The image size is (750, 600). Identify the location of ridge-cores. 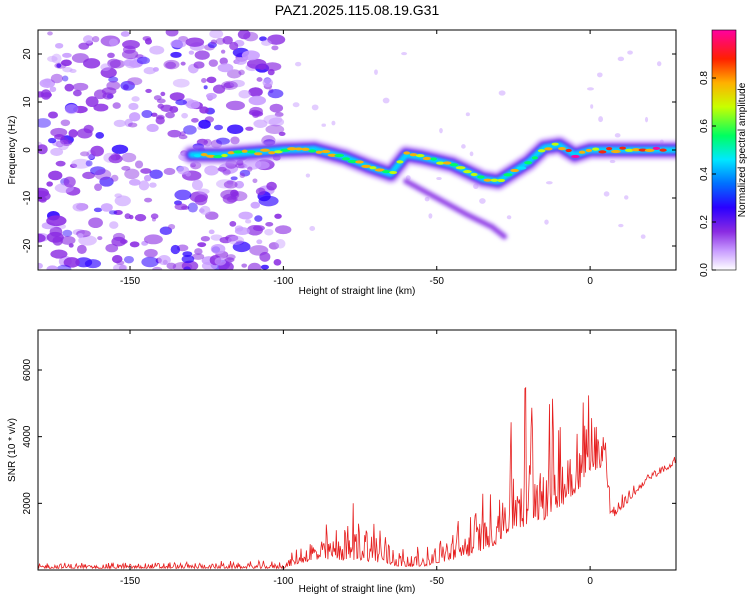
(430, 162).